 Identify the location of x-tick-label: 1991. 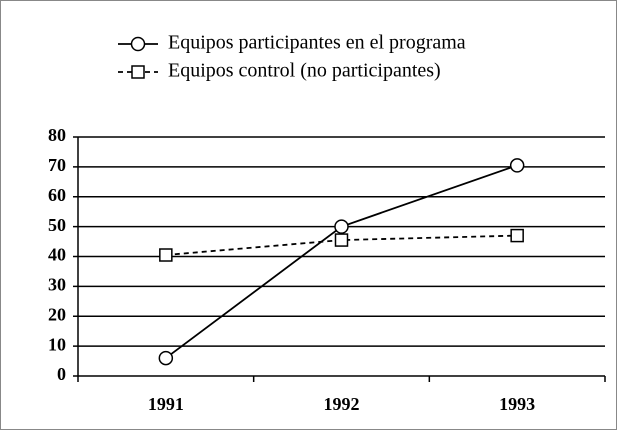
(166, 404).